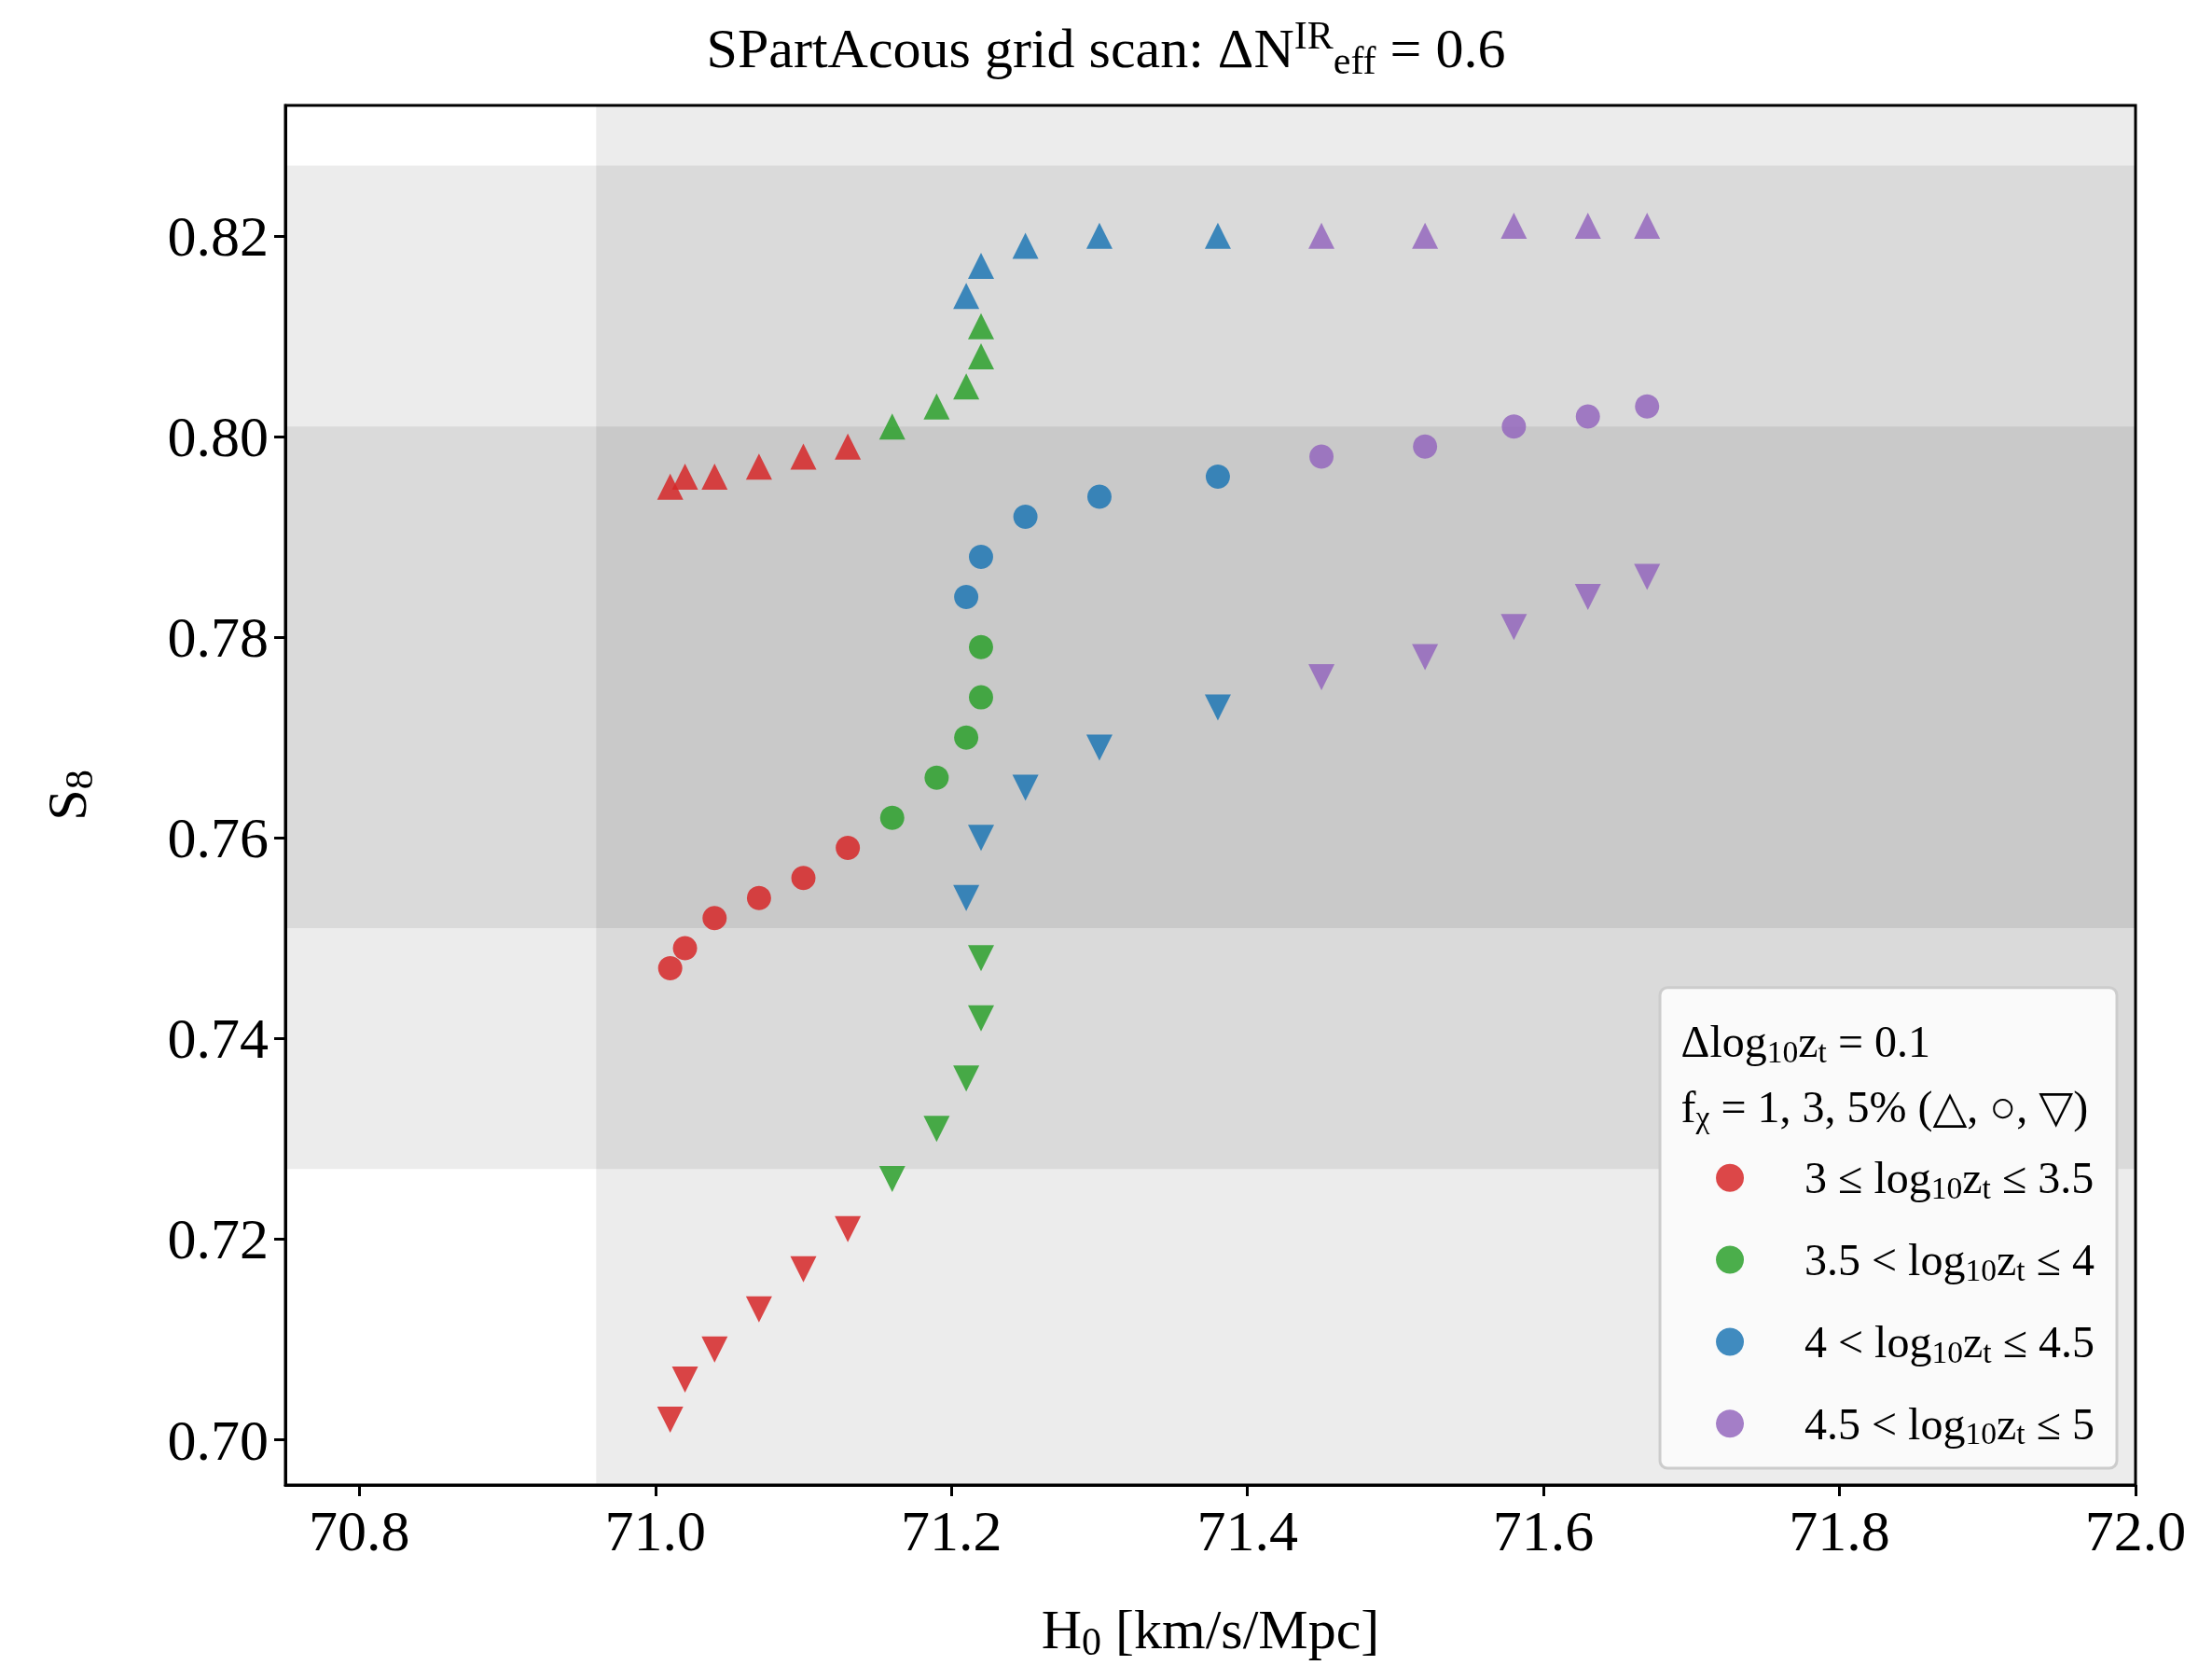 The image size is (2212, 1679). Describe the element at coordinates (2135, 1531) in the screenshot. I see `x-tick-label: 72.0` at that location.